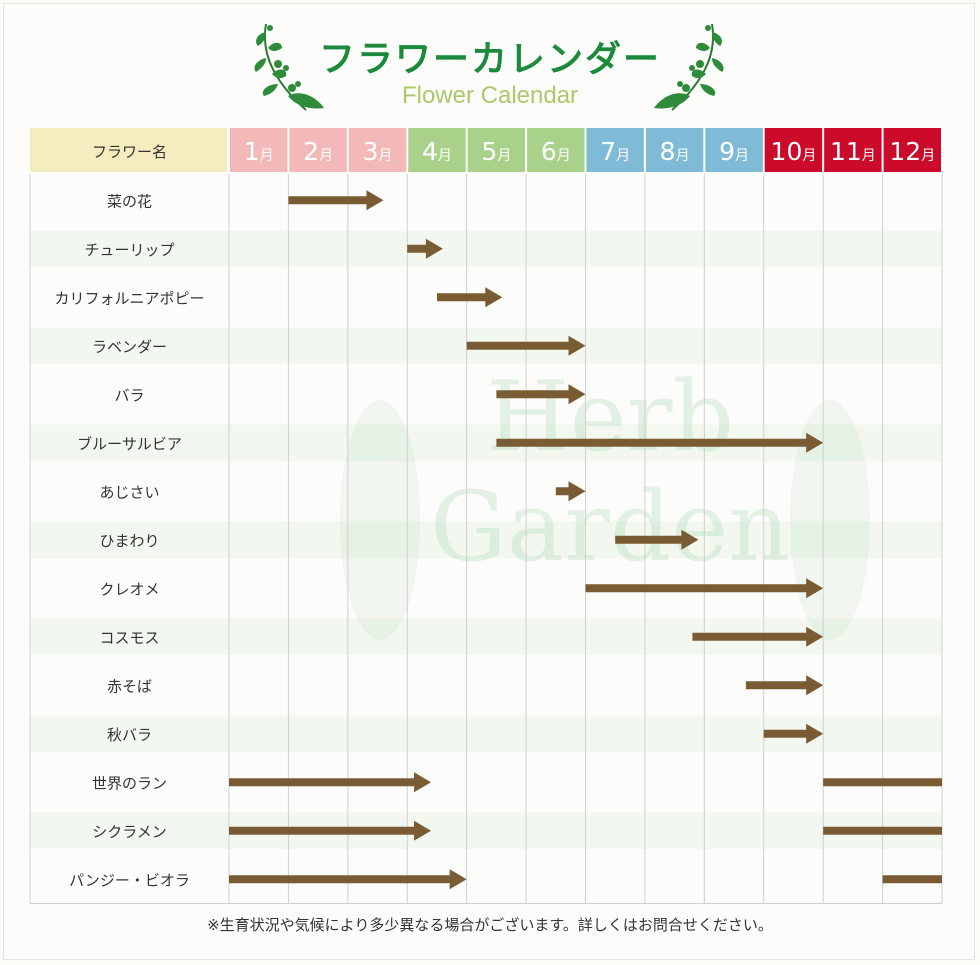  I want to click on flower-name: コスモス, so click(129, 638).